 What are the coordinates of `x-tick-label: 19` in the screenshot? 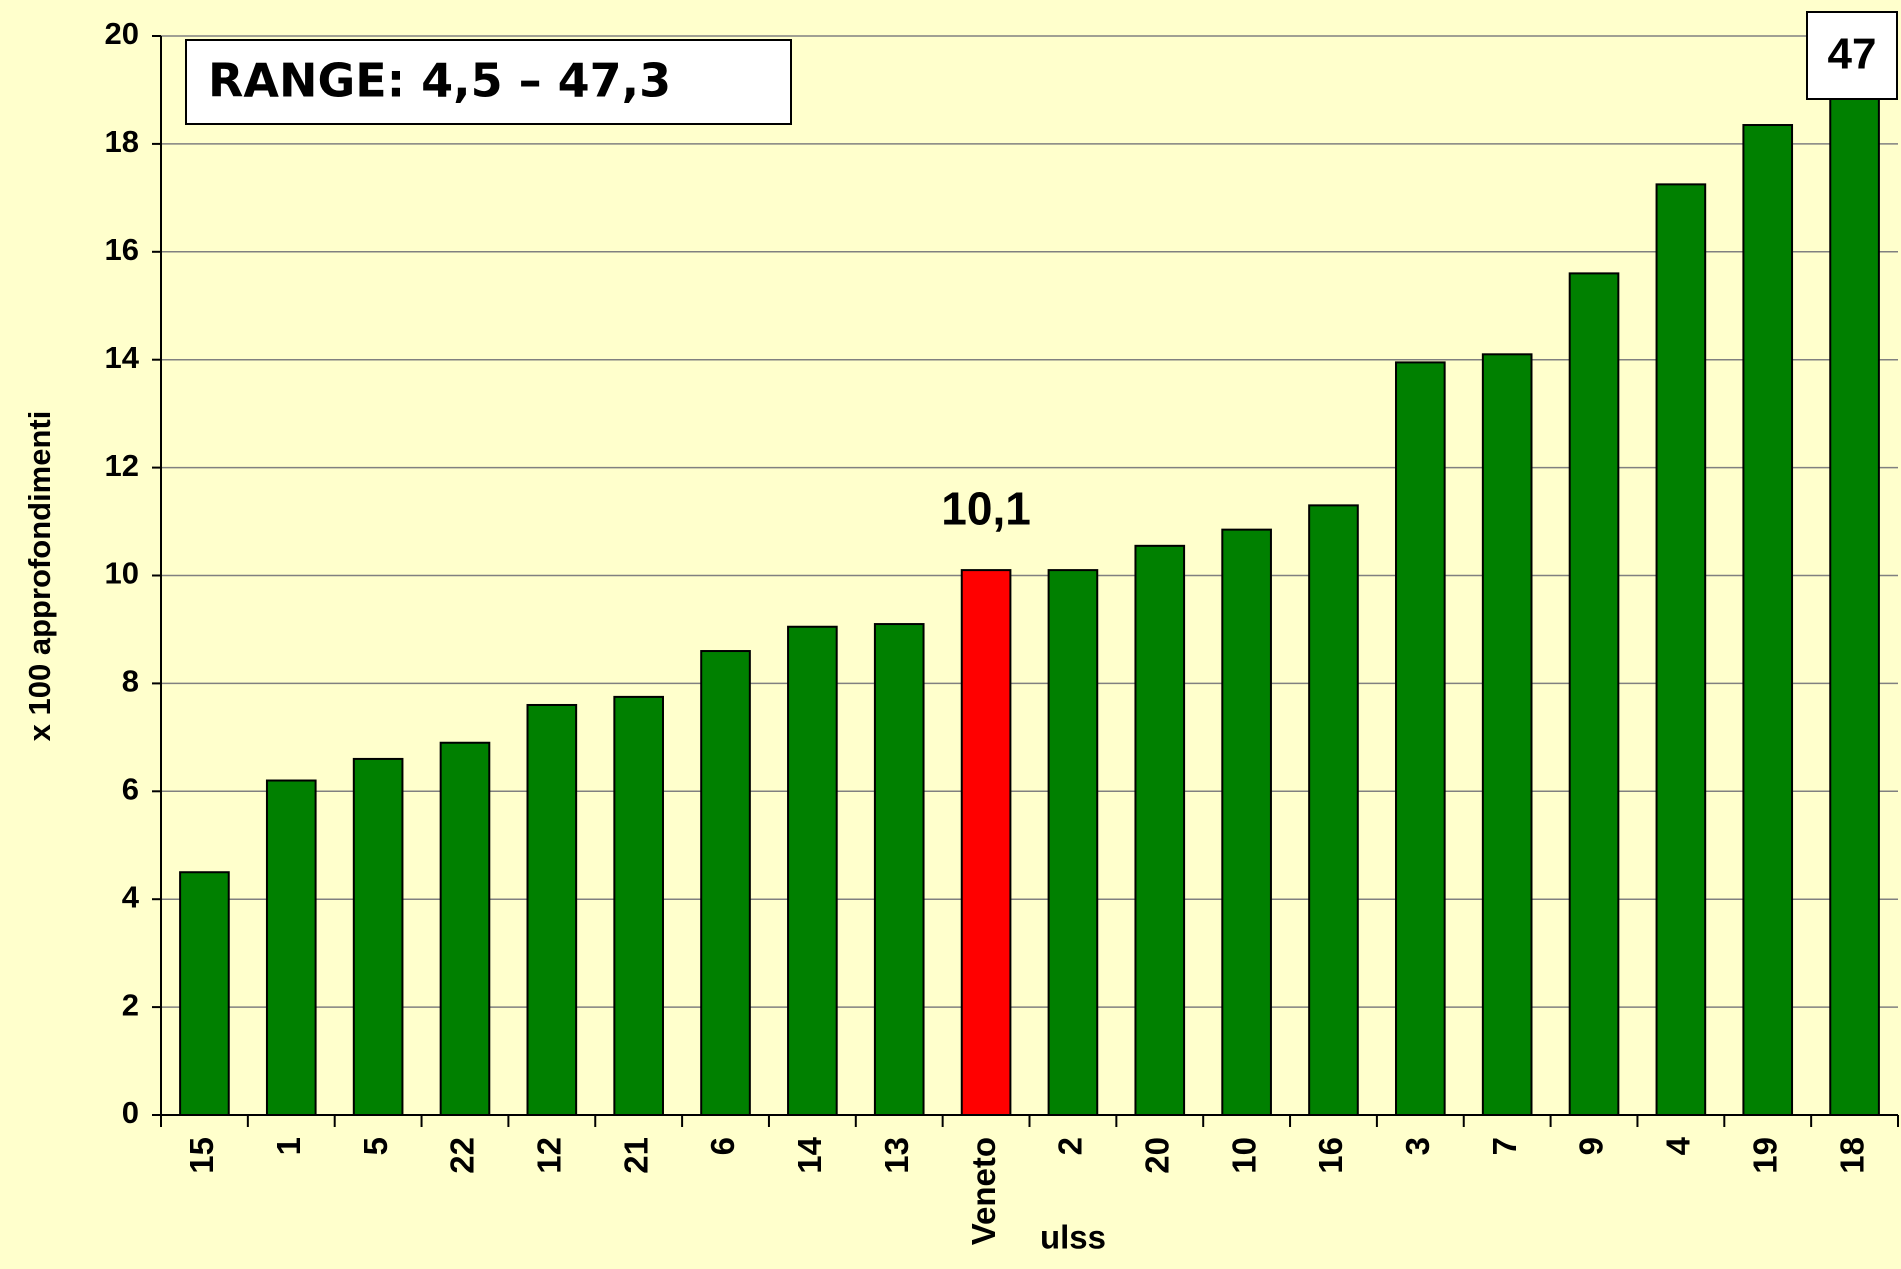 It's located at (1764, 1155).